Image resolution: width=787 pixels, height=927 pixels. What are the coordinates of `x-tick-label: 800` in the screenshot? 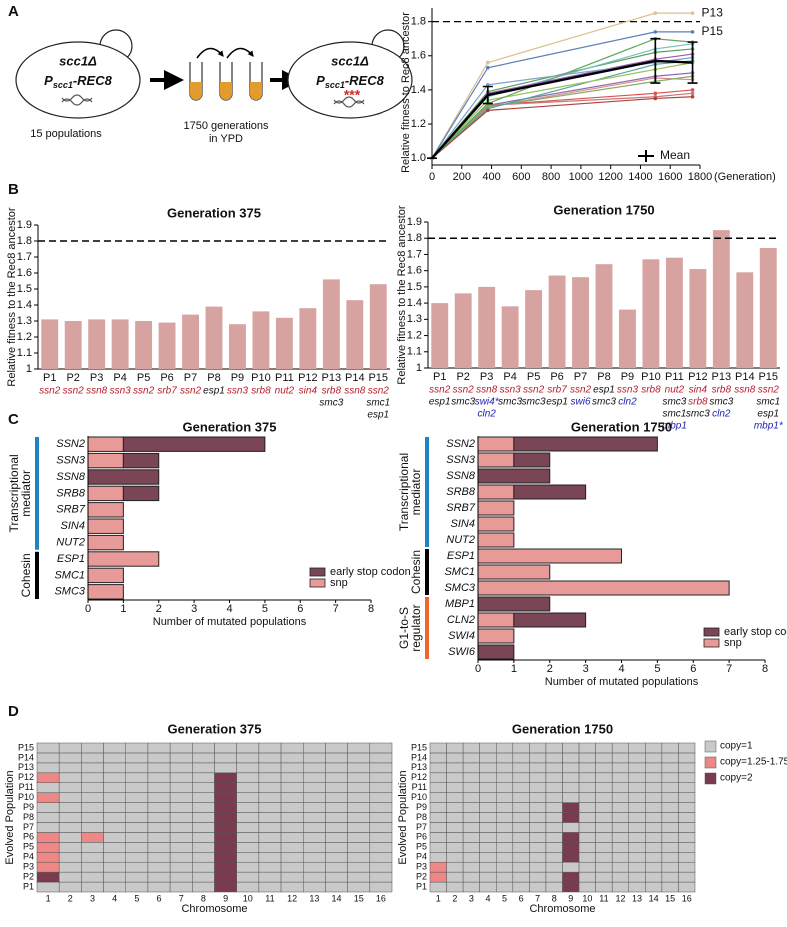 It's located at (551, 177).